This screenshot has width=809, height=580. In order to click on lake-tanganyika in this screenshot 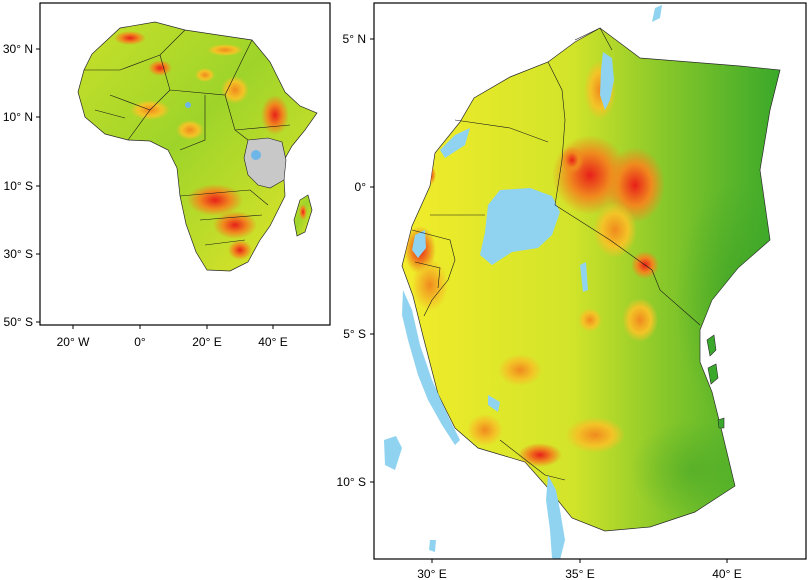, I will do `click(431, 367)`.